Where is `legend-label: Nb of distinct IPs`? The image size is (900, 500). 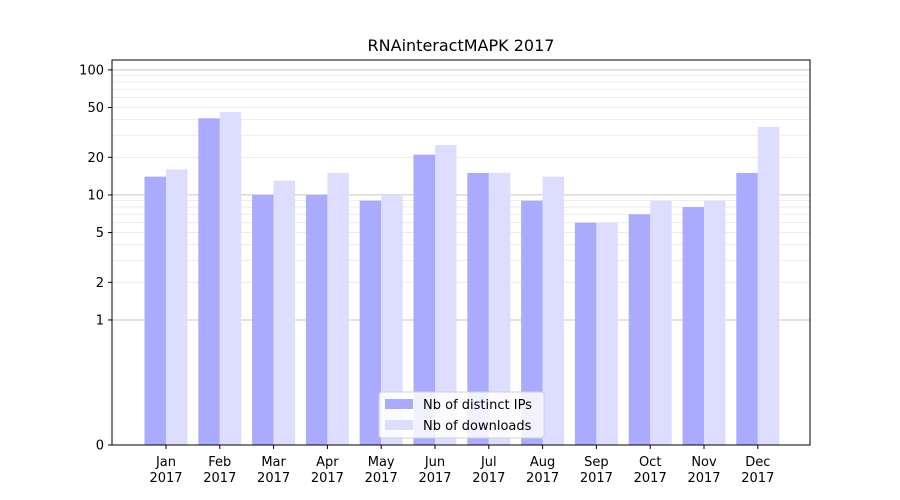 legend-label: Nb of distinct IPs is located at coordinates (477, 405).